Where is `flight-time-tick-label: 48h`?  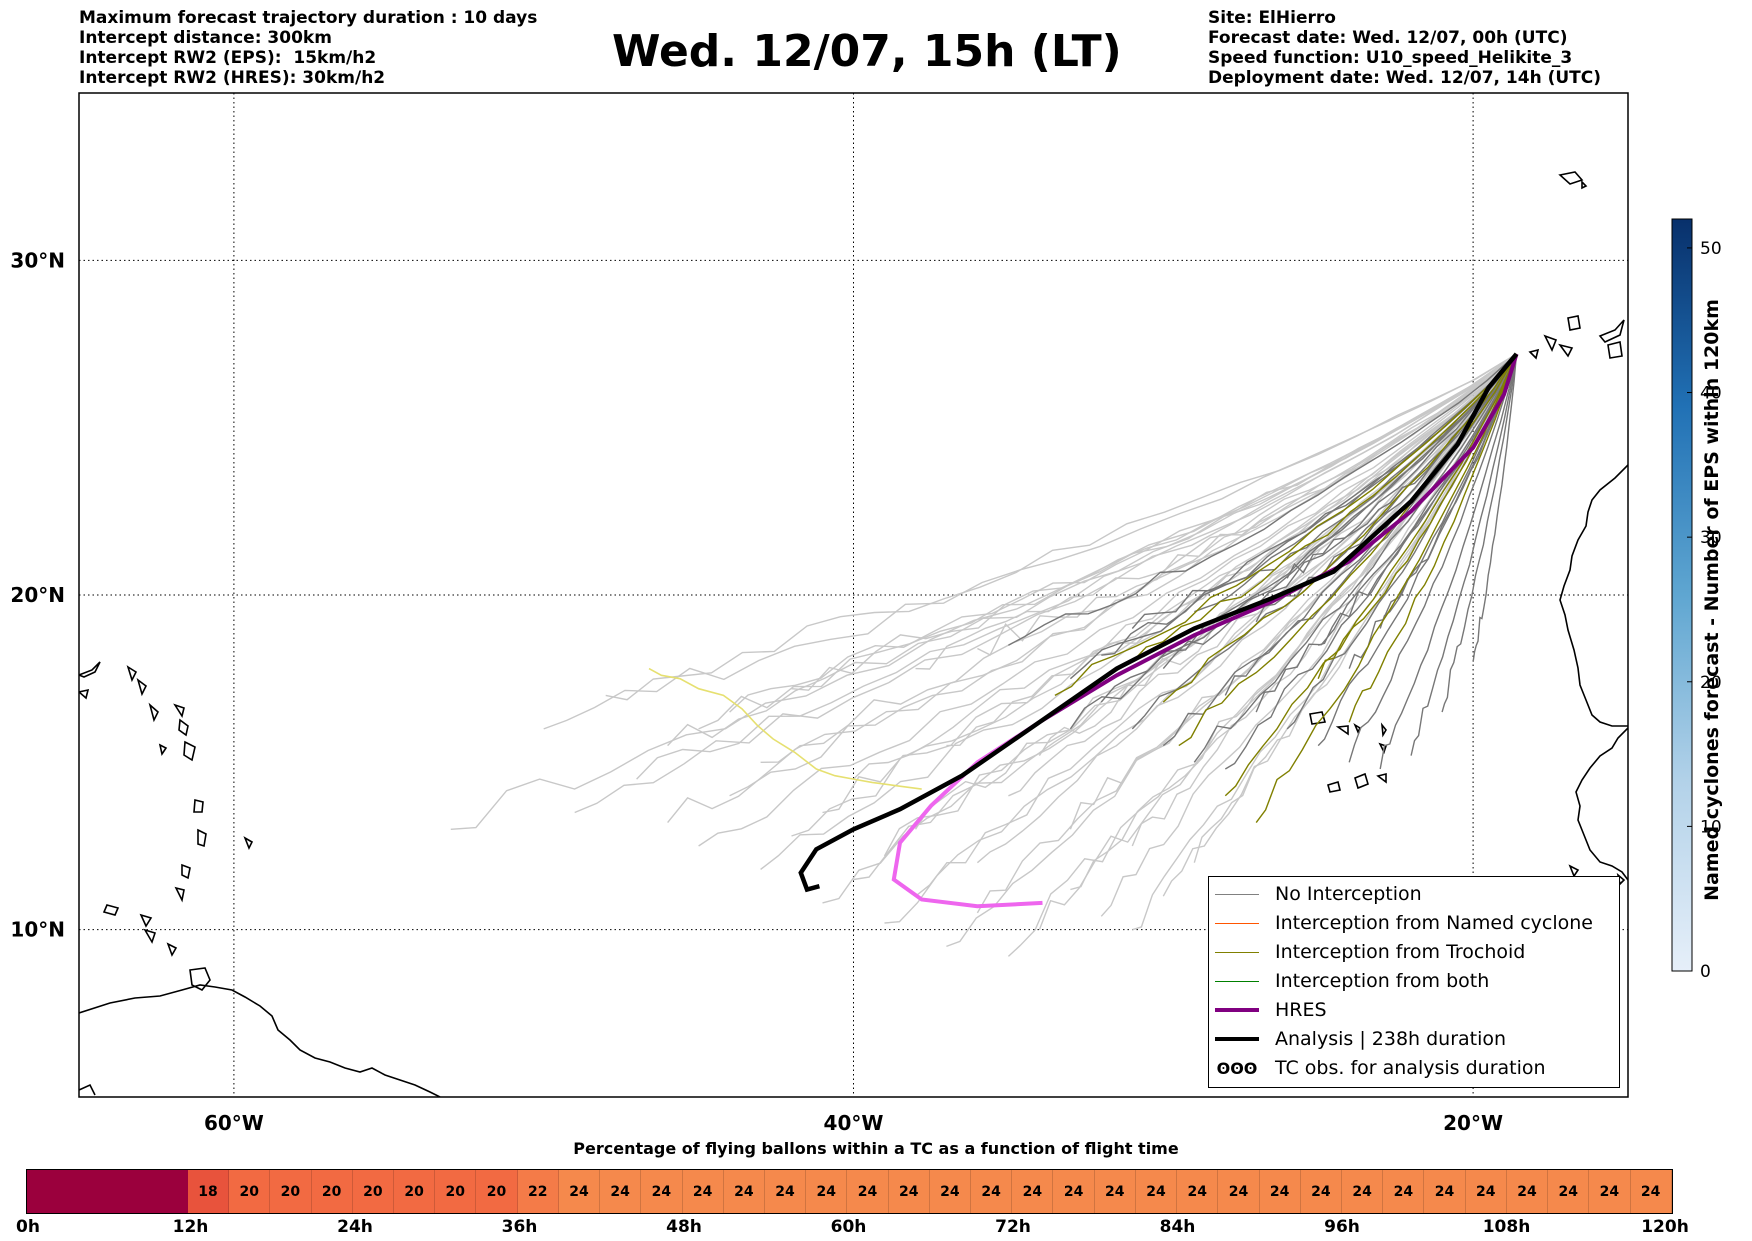 flight-time-tick-label: 48h is located at coordinates (684, 1227).